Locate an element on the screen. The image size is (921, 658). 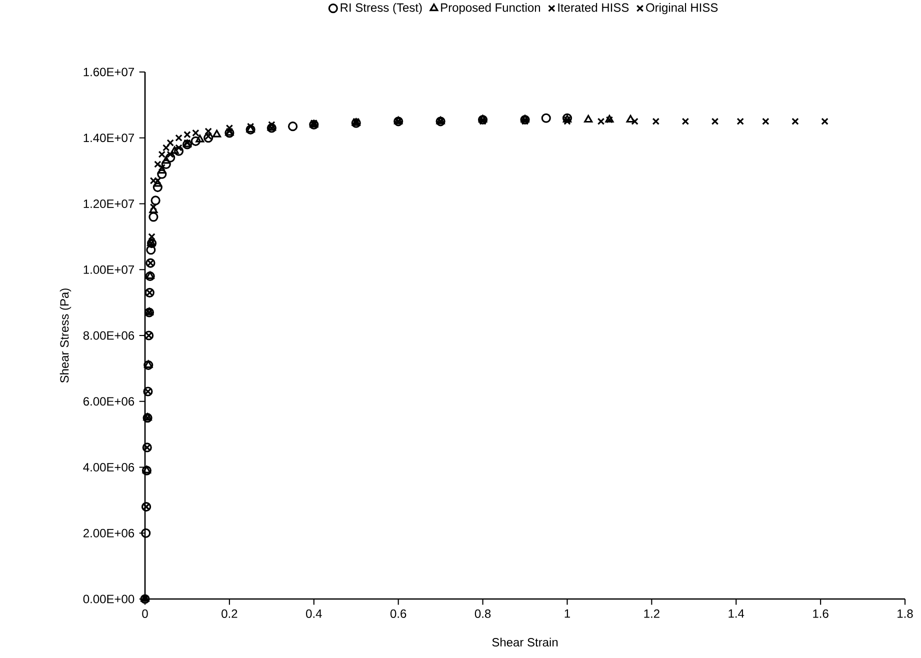
y-axis-title: Shear Stress (Pa) is located at coordinates (66, 335).